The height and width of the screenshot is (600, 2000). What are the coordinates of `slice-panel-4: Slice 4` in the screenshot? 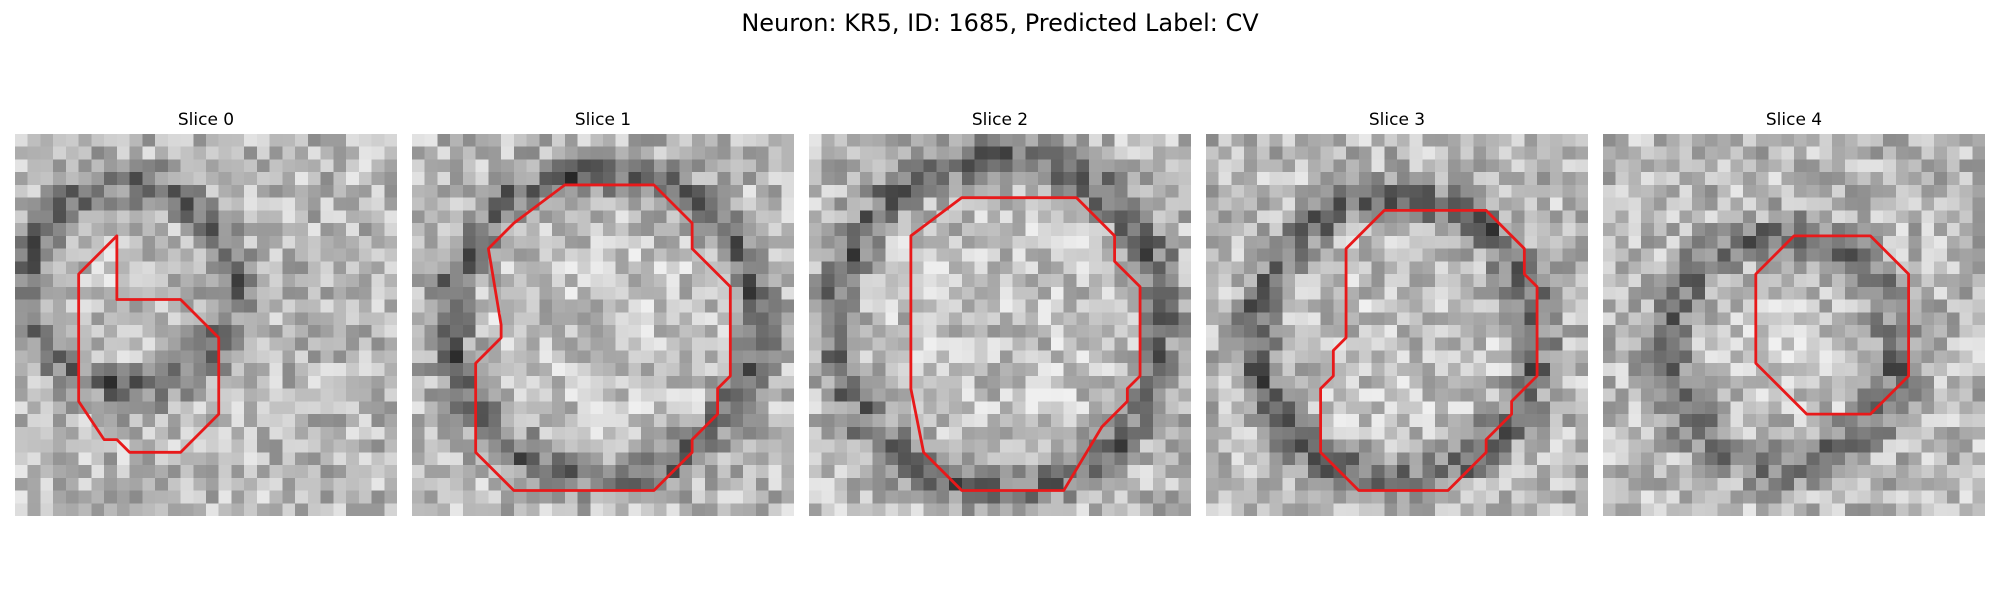 It's located at (1794, 317).